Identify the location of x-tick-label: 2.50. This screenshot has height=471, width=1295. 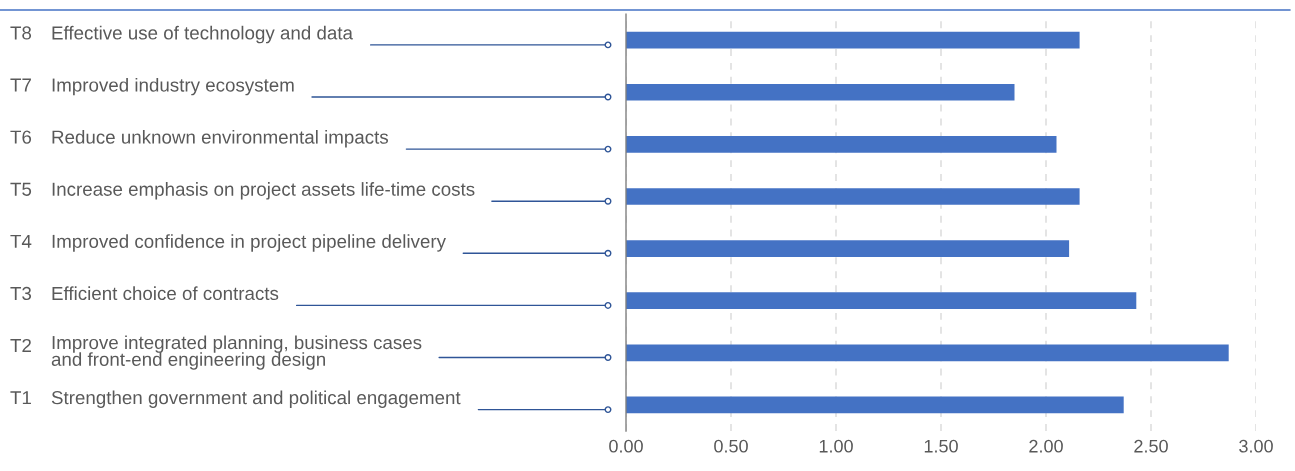
(1151, 446).